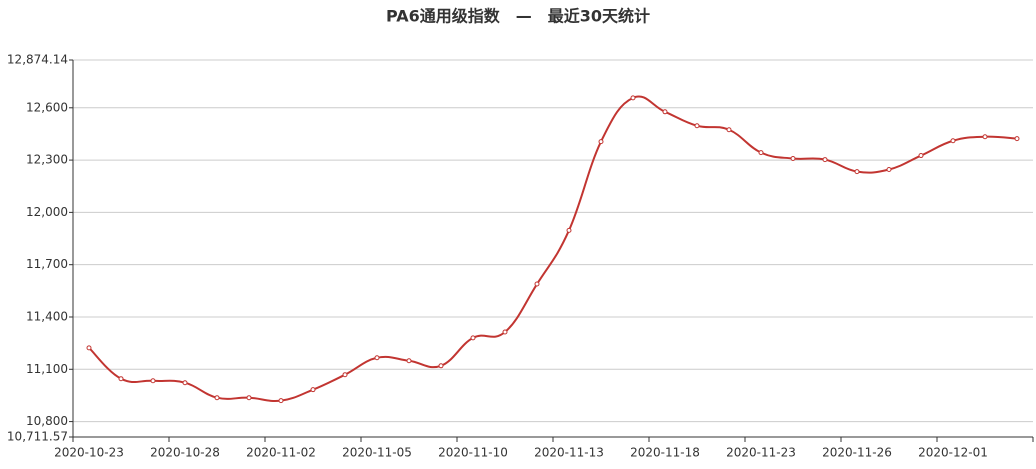  Describe the element at coordinates (377, 453) in the screenshot. I see `x-tick-label: 2020-11-05` at that location.